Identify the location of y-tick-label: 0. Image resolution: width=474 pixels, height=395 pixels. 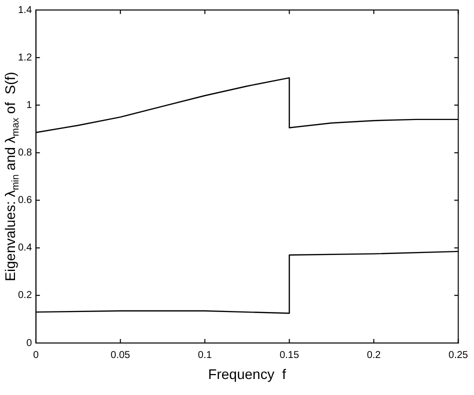
(29, 343).